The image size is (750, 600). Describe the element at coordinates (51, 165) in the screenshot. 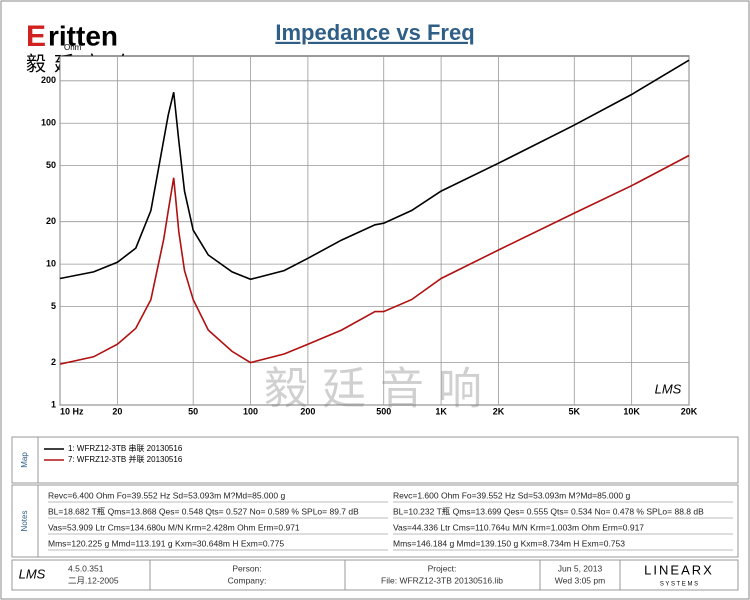

I see `y-tick-label: 50` at that location.